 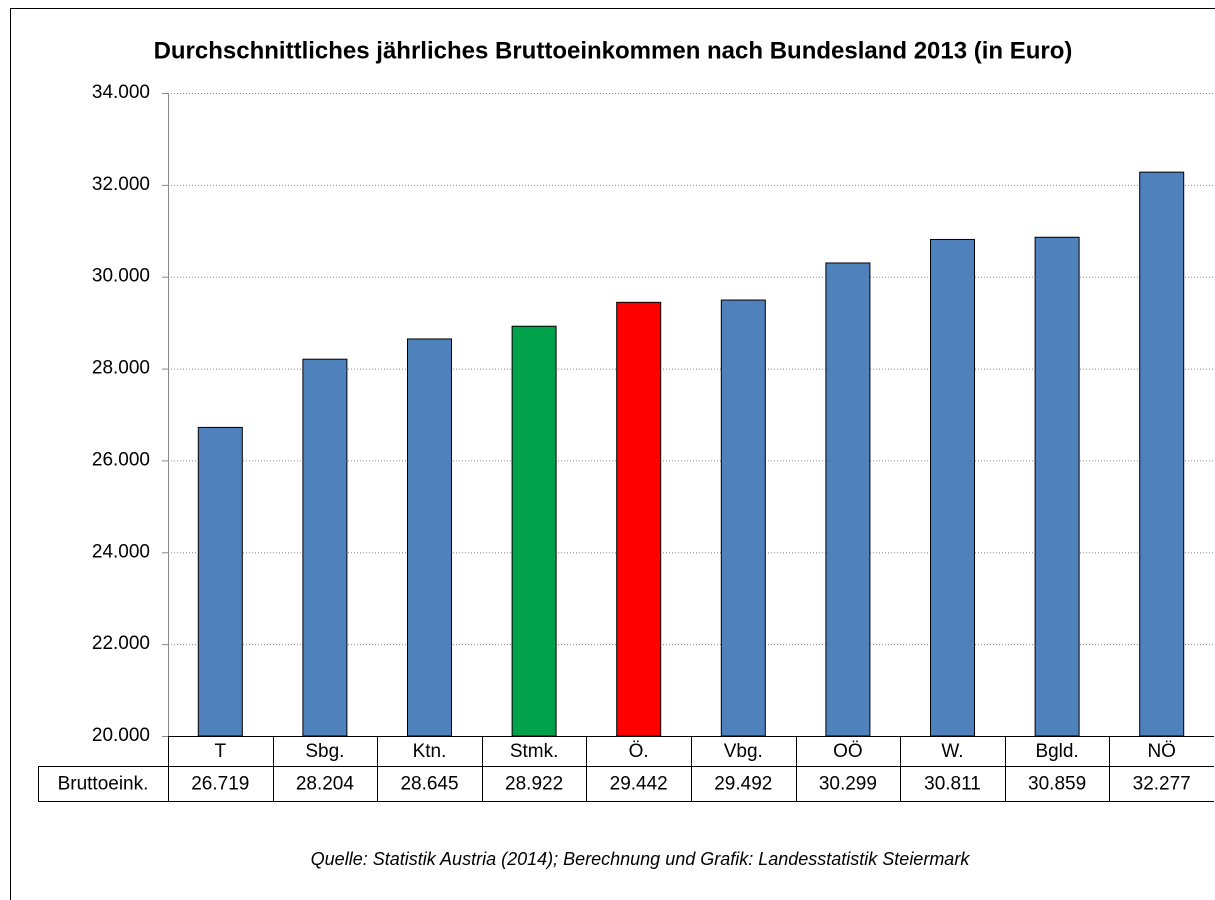 I want to click on value-label: 32.277, so click(x=1162, y=784).